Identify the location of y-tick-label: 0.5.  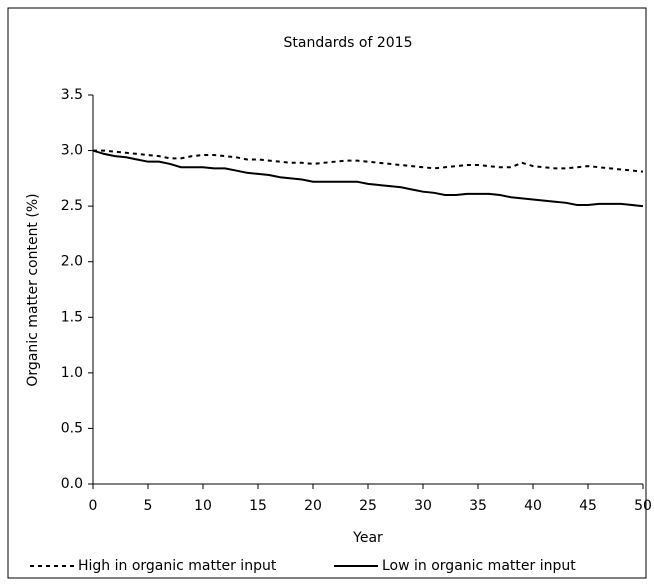
(72, 428).